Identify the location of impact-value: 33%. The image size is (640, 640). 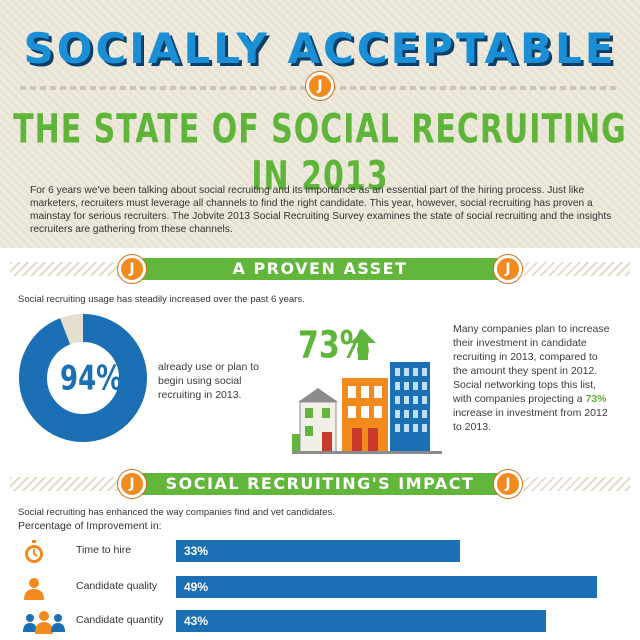
(196, 551).